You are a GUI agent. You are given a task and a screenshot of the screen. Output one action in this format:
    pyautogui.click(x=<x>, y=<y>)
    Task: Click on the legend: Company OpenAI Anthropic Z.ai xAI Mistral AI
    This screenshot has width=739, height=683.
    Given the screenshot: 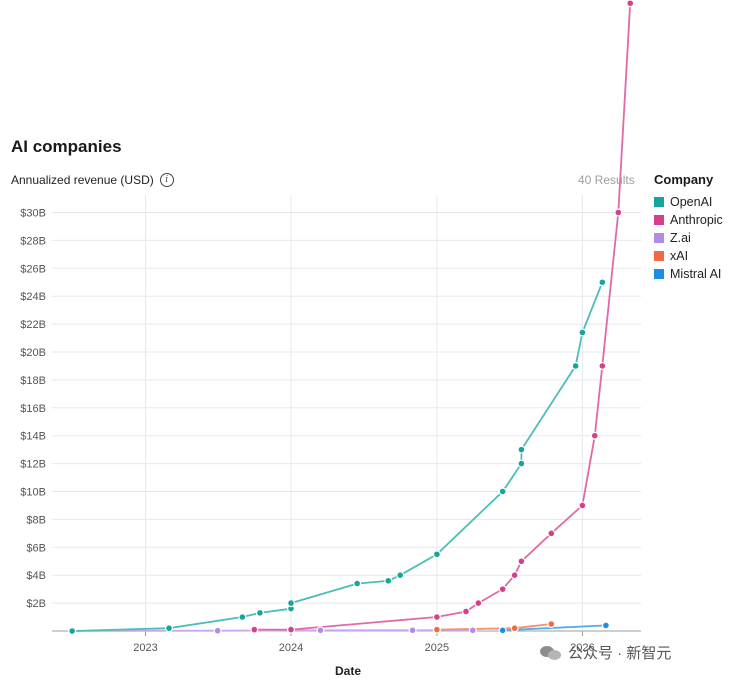 What is the action you would take?
    pyautogui.click(x=688, y=227)
    